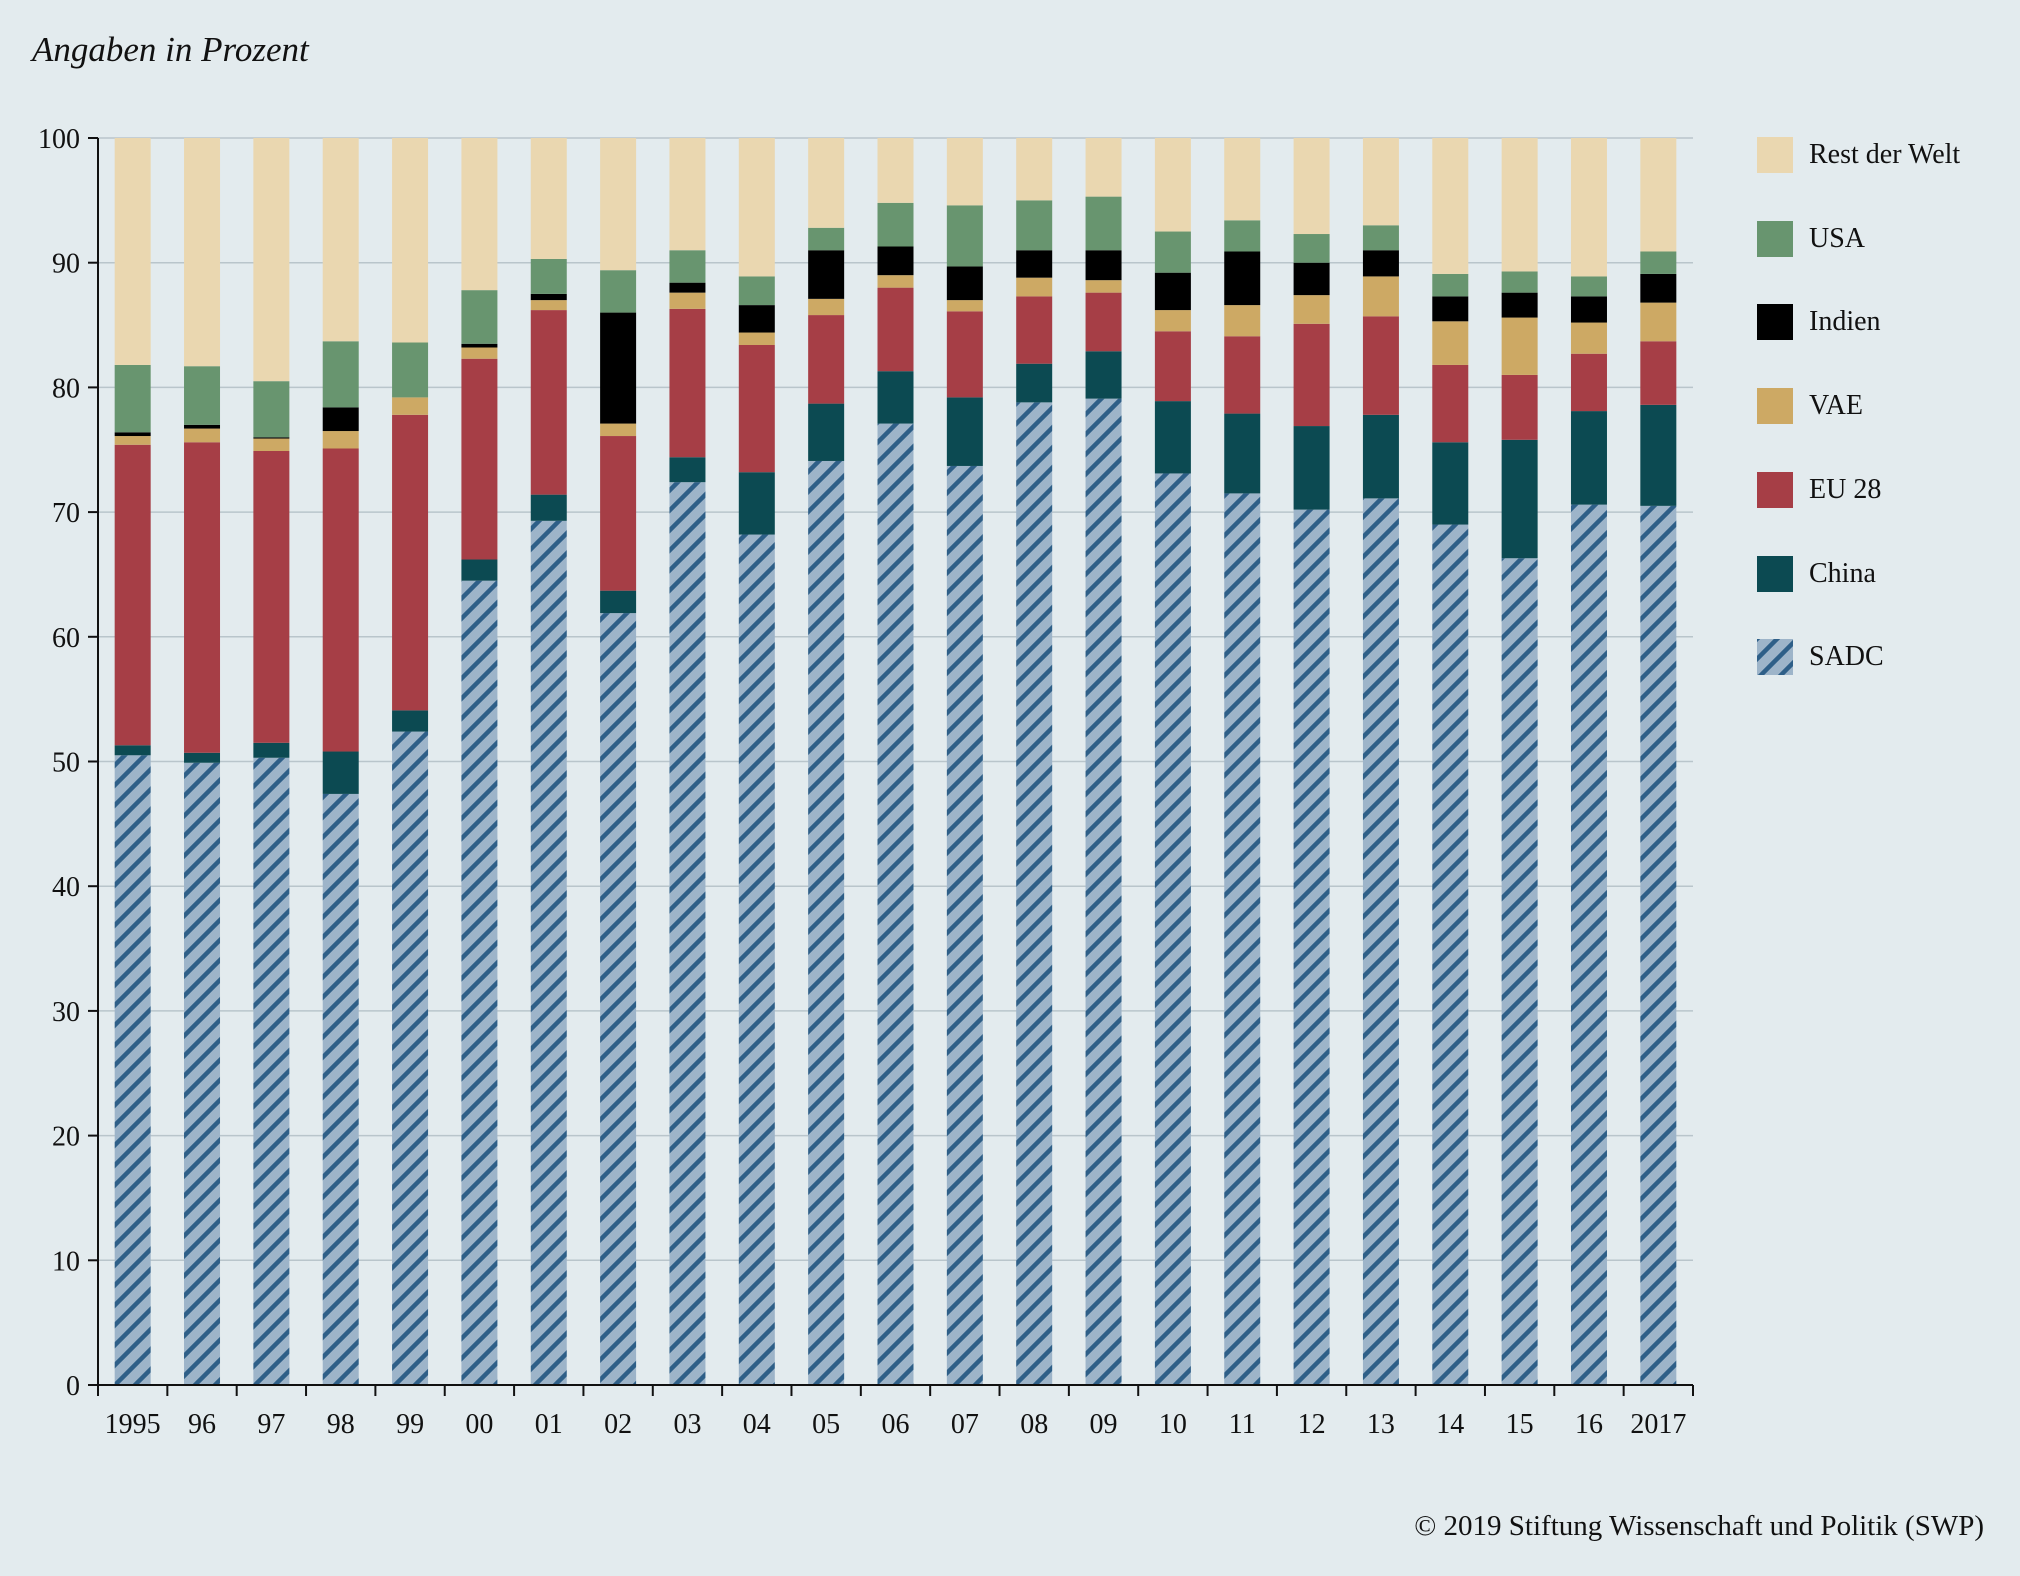  I want to click on x-tick-label: 09, so click(1104, 1424).